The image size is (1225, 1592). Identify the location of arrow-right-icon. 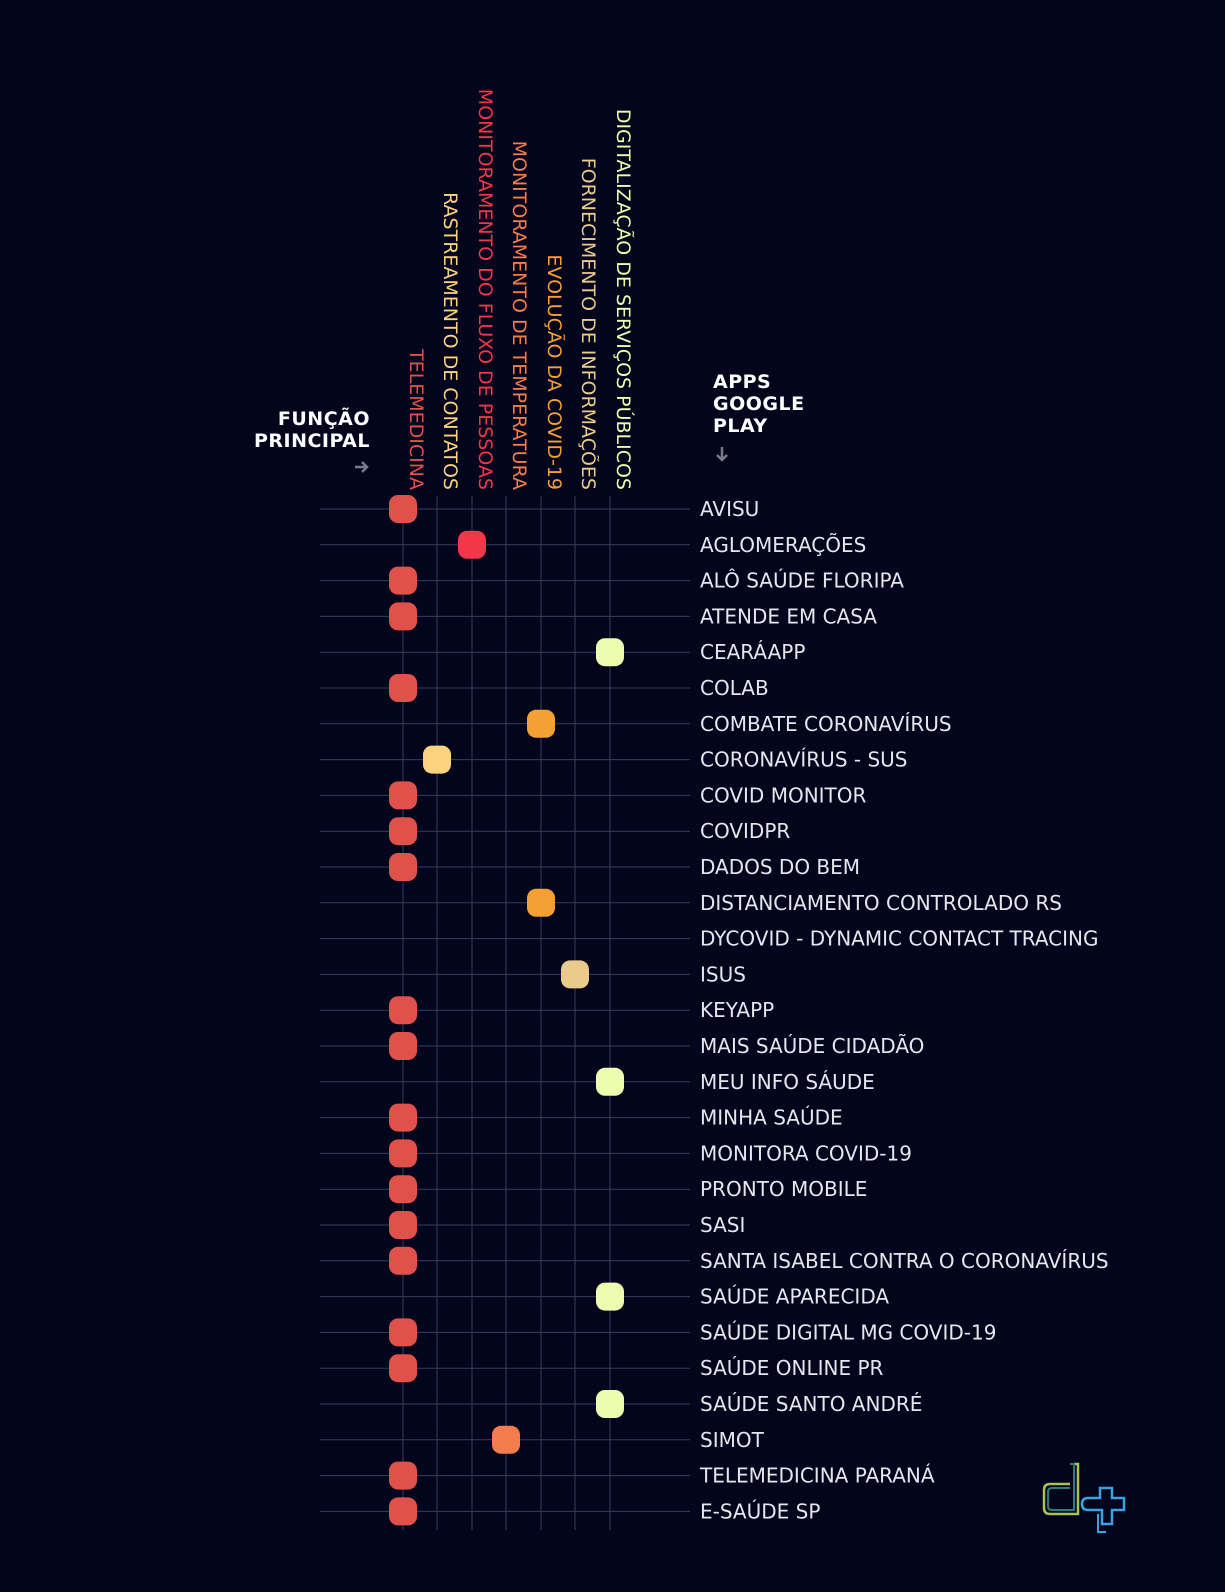
(362, 467).